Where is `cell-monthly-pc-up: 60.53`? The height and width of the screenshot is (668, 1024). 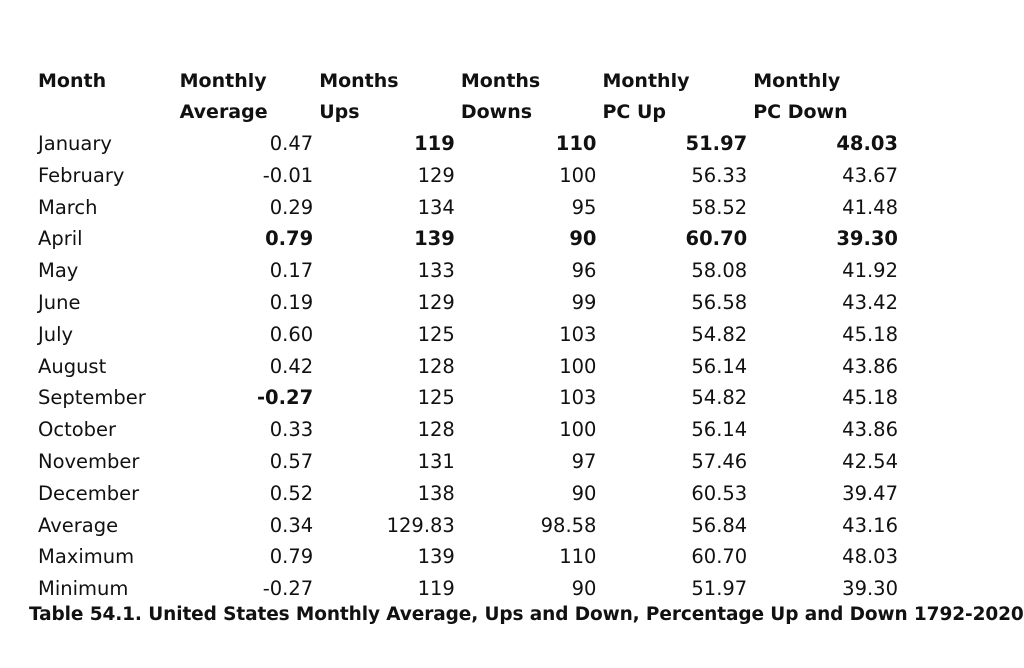 cell-monthly-pc-up: 60.53 is located at coordinates (719, 493).